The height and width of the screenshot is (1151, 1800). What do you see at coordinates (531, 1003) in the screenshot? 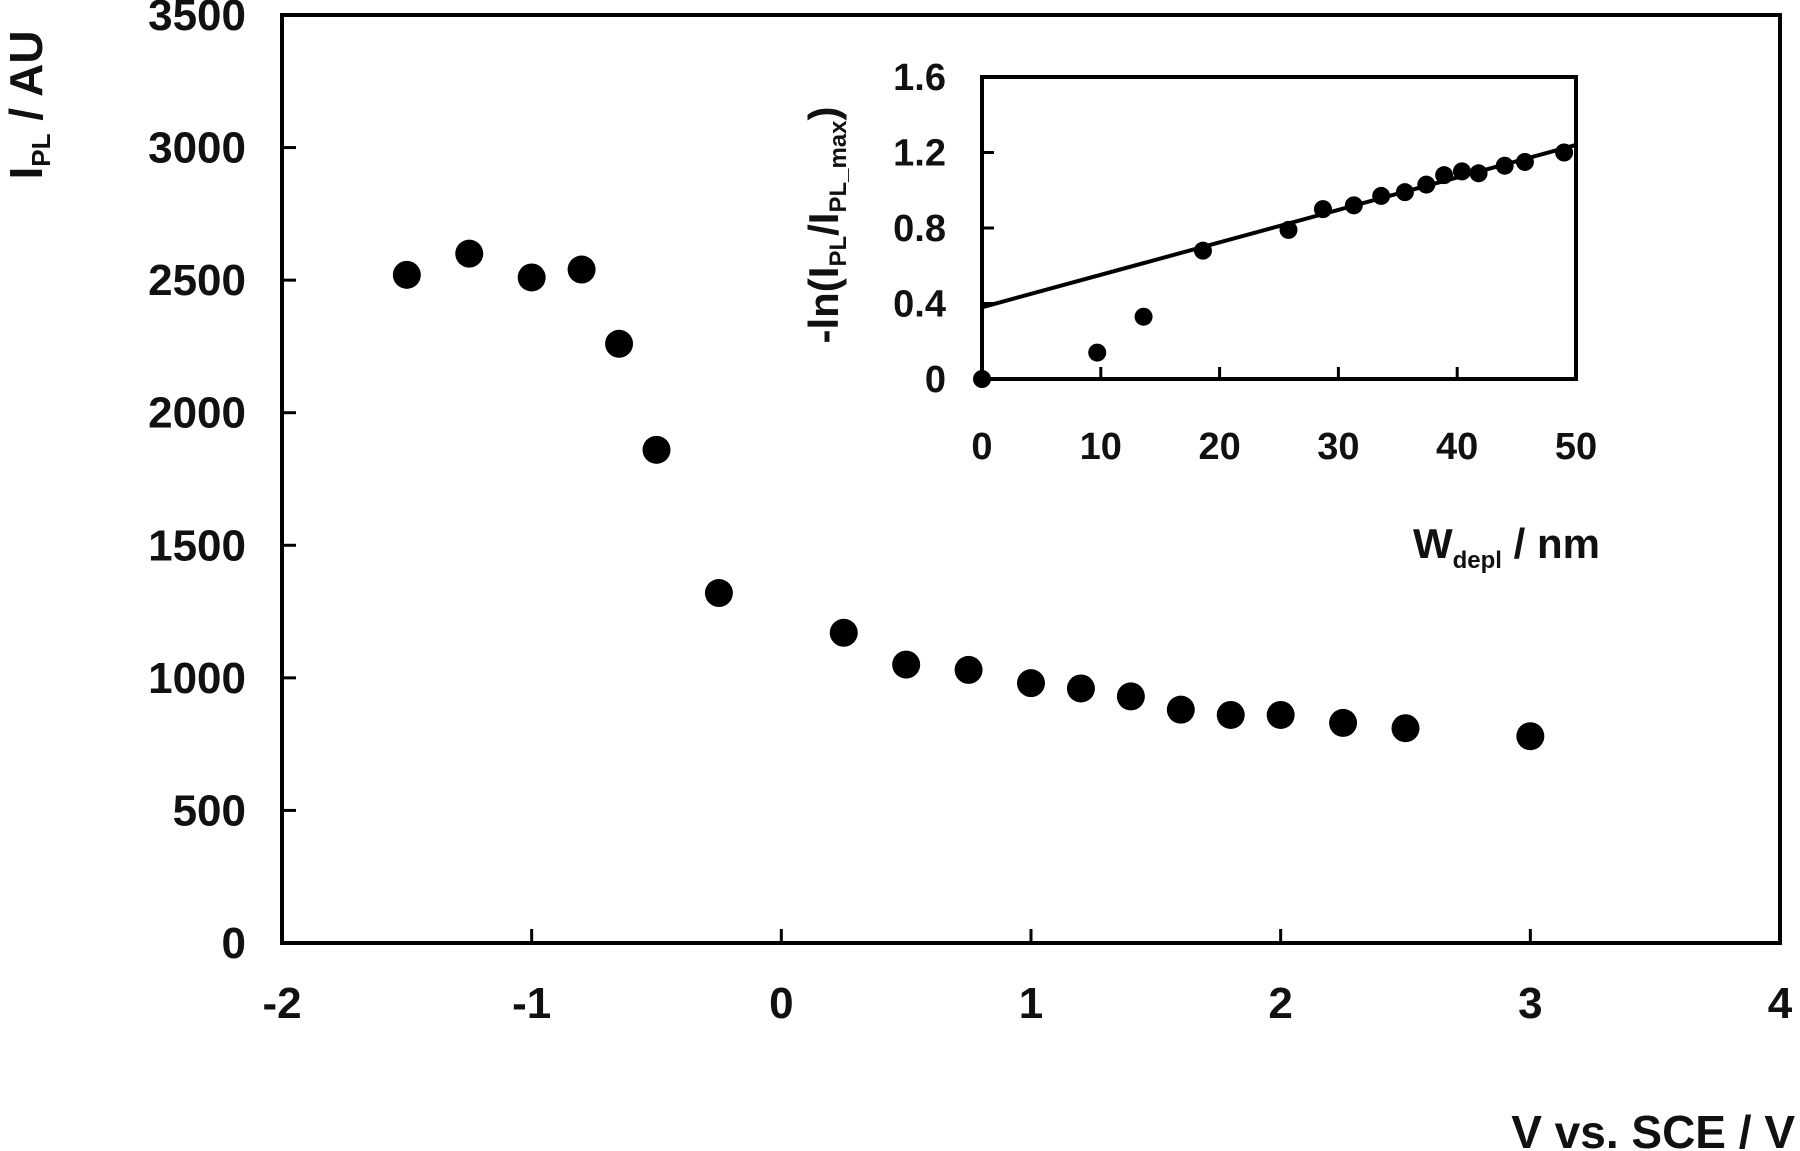
I see `main-x-tick-label: -1` at bounding box center [531, 1003].